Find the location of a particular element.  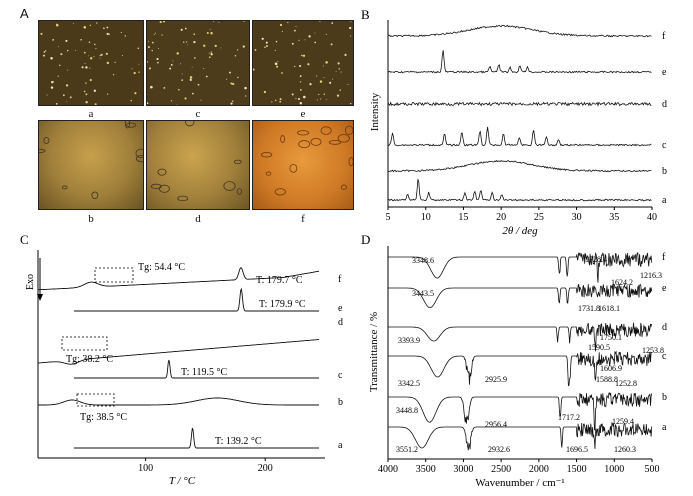

ir-y-label: Transmittance / % is located at coordinates (374, 352).